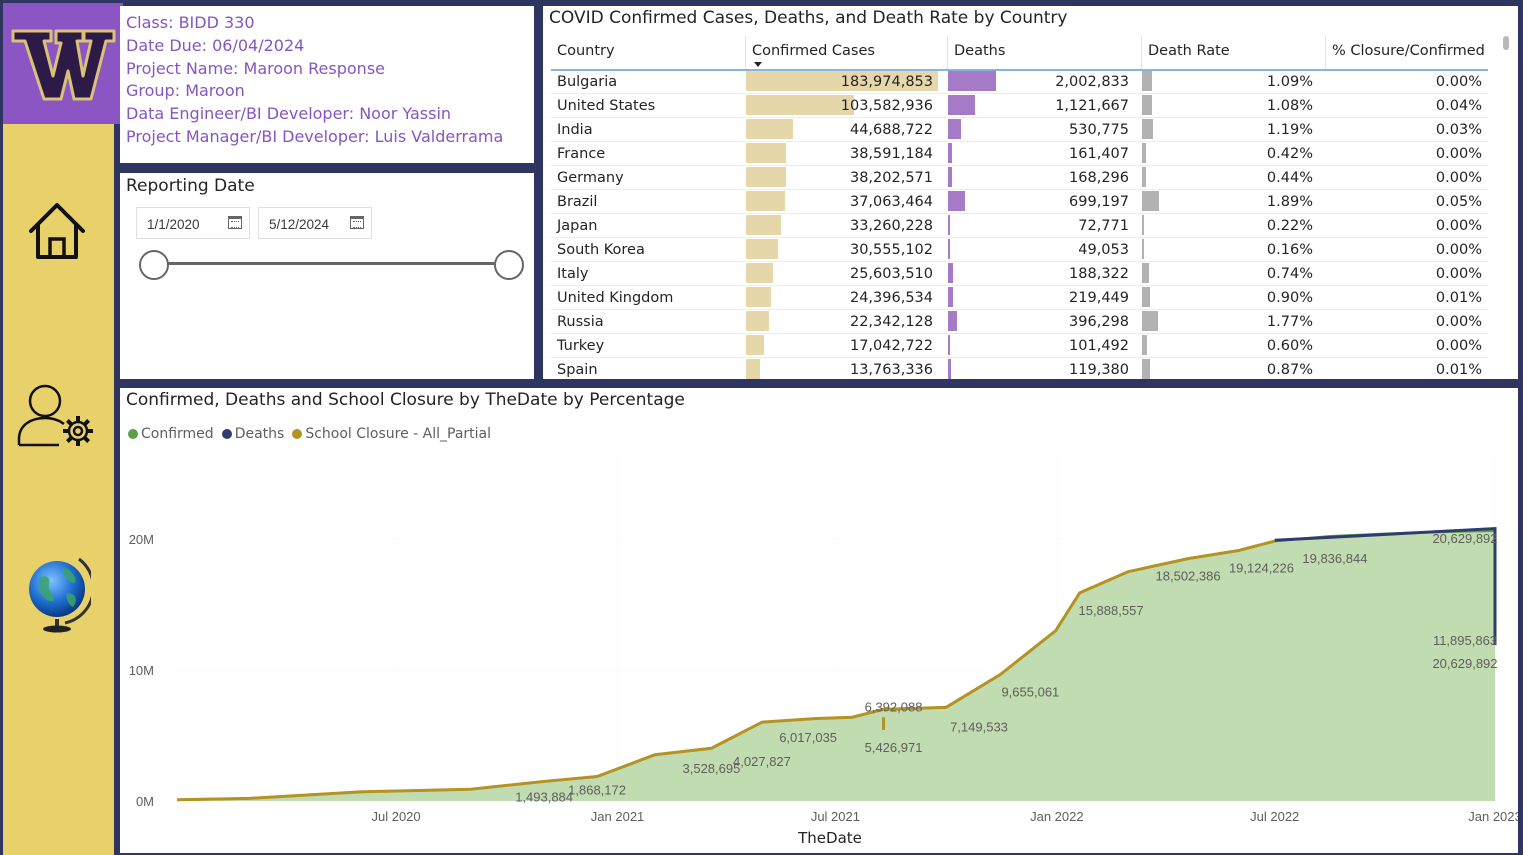 The image size is (1523, 855). I want to click on cases-cell: 25,603,510, so click(891, 274).